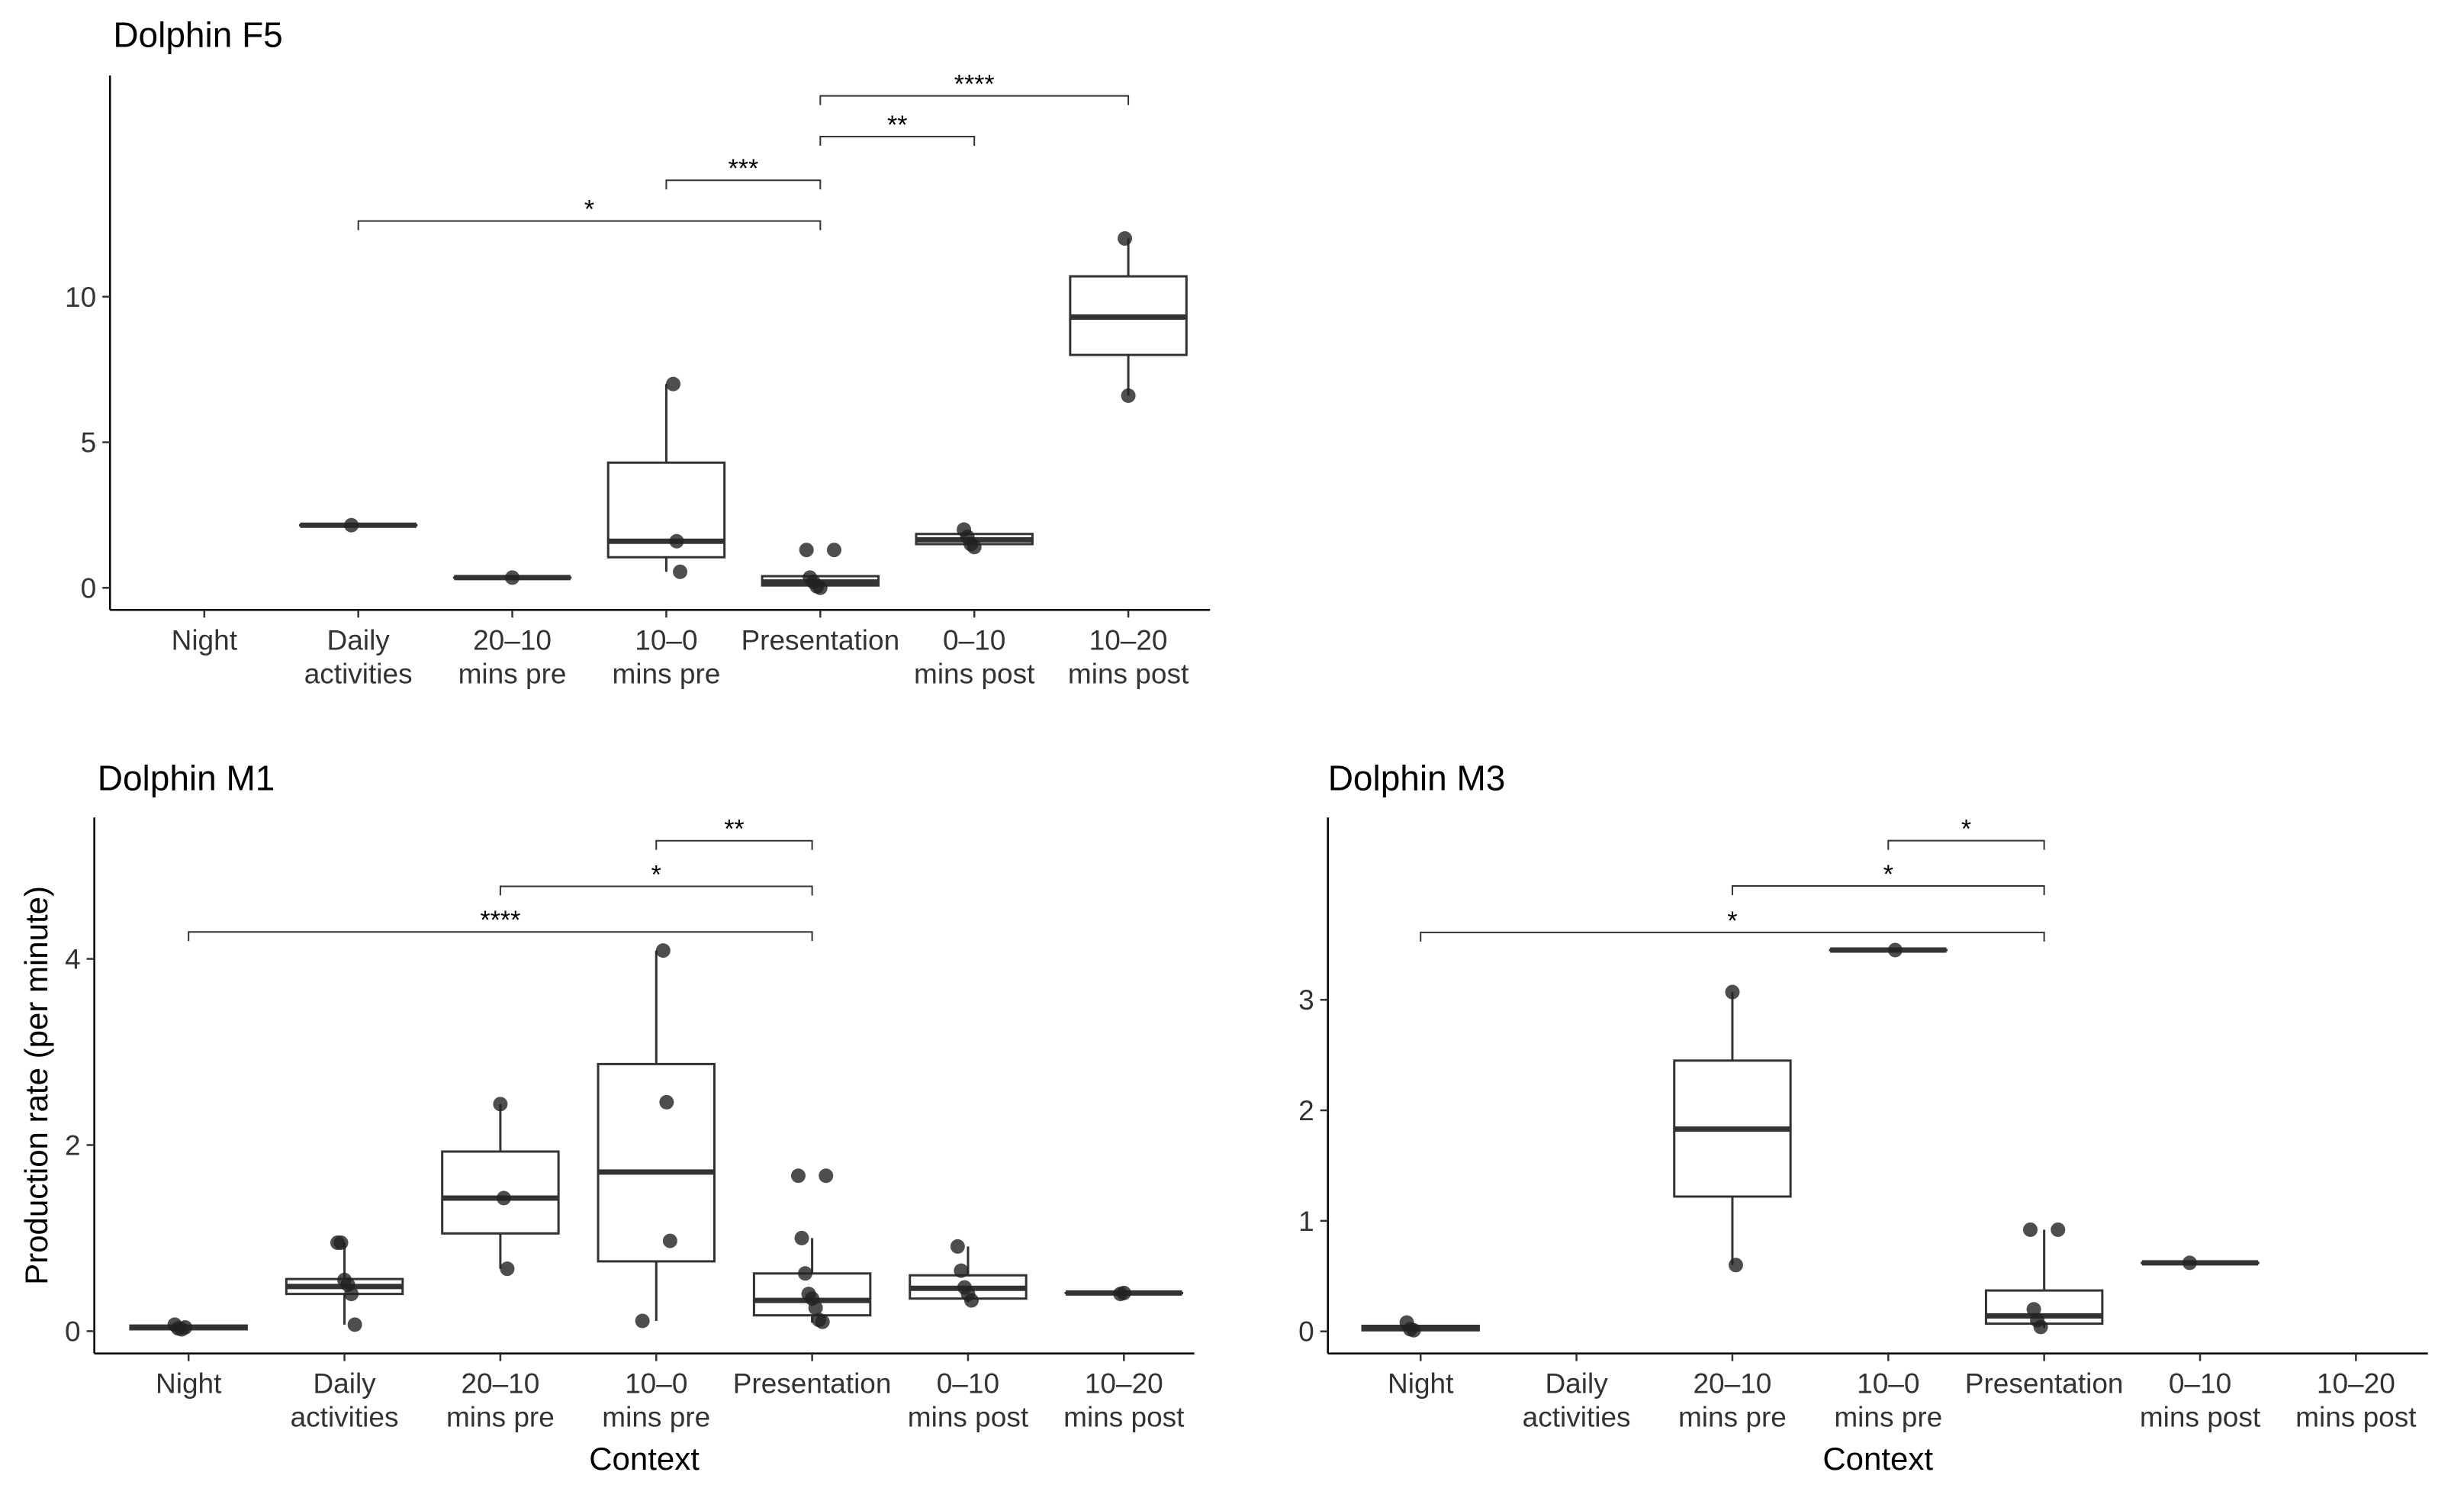 The width and height of the screenshot is (2464, 1485). What do you see at coordinates (897, 125) in the screenshot?
I see `significance-label: **` at bounding box center [897, 125].